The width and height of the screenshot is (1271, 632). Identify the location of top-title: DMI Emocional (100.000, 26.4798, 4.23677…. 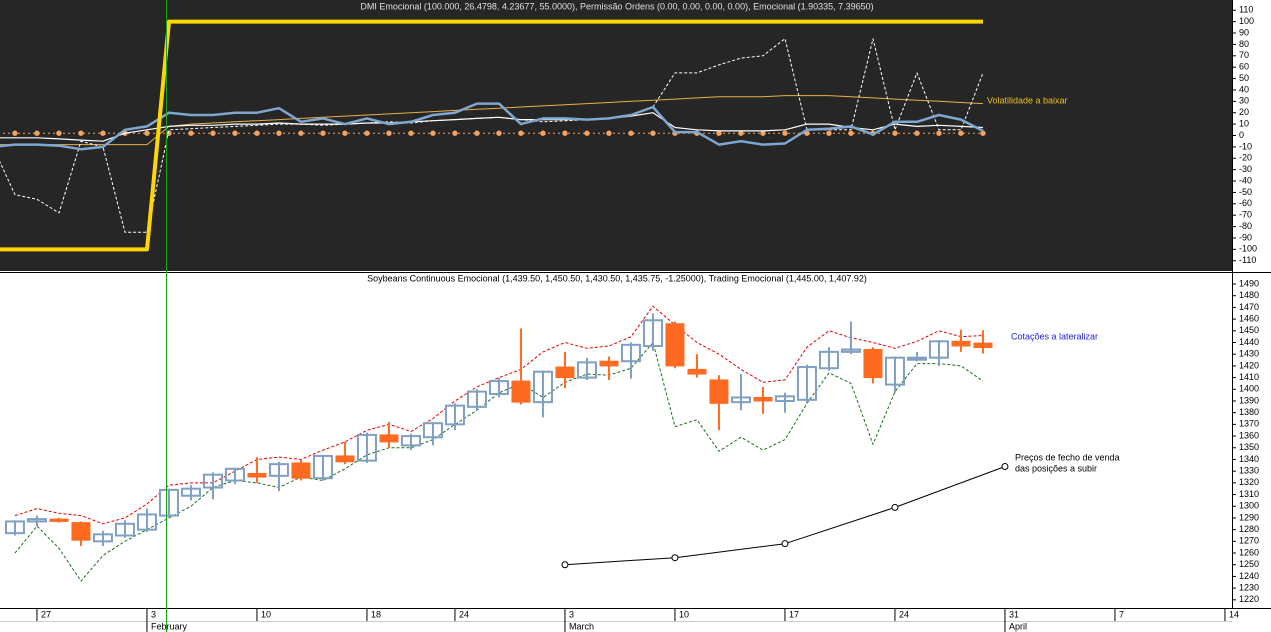
(616, 6).